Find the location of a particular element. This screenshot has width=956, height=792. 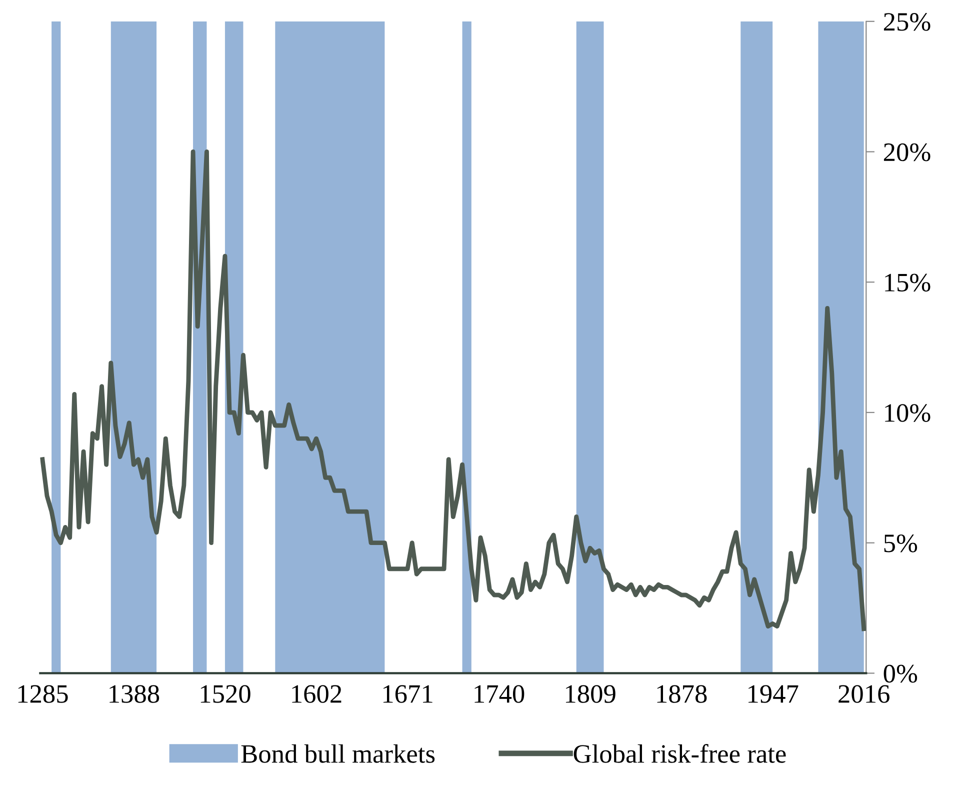

x-tick-label: 1602 is located at coordinates (317, 694).